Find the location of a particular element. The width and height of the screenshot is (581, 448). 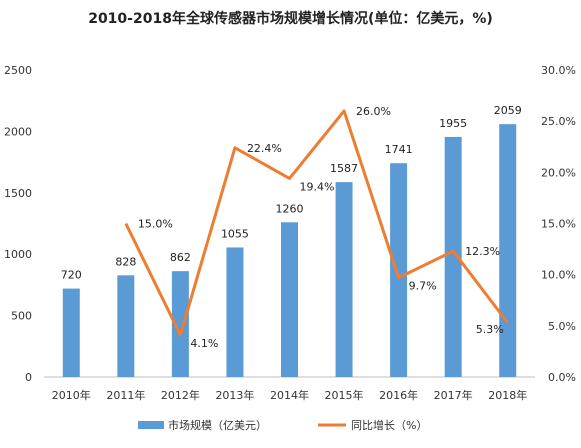

y-left-tick-0: 0 is located at coordinates (28, 377).